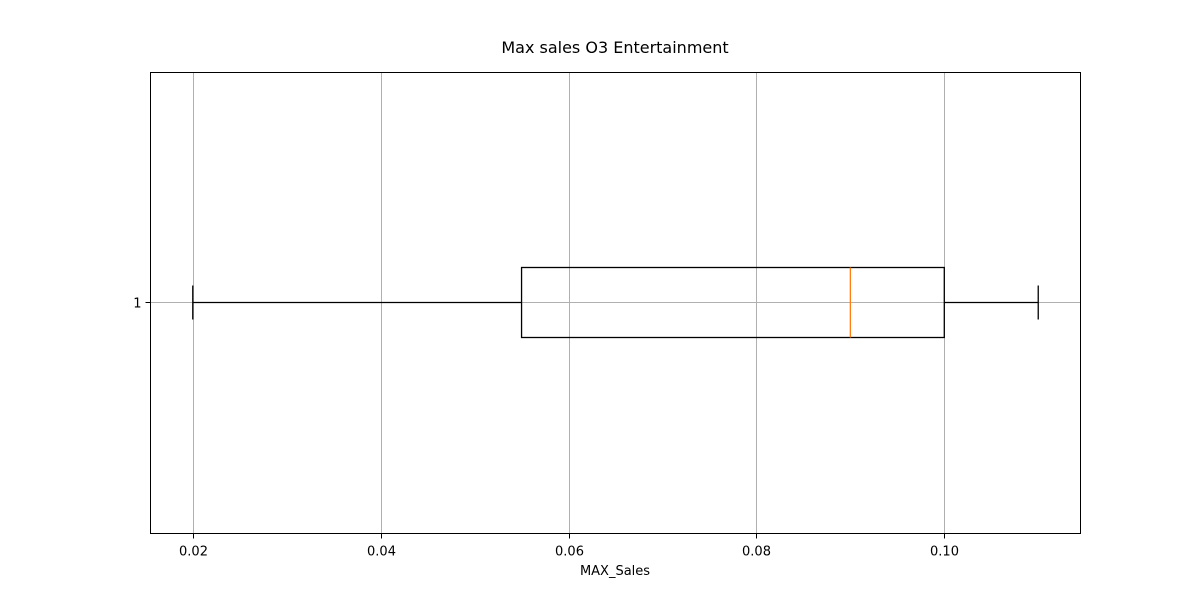 Image resolution: width=1200 pixels, height=600 pixels. I want to click on iqr-box, so click(732, 302).